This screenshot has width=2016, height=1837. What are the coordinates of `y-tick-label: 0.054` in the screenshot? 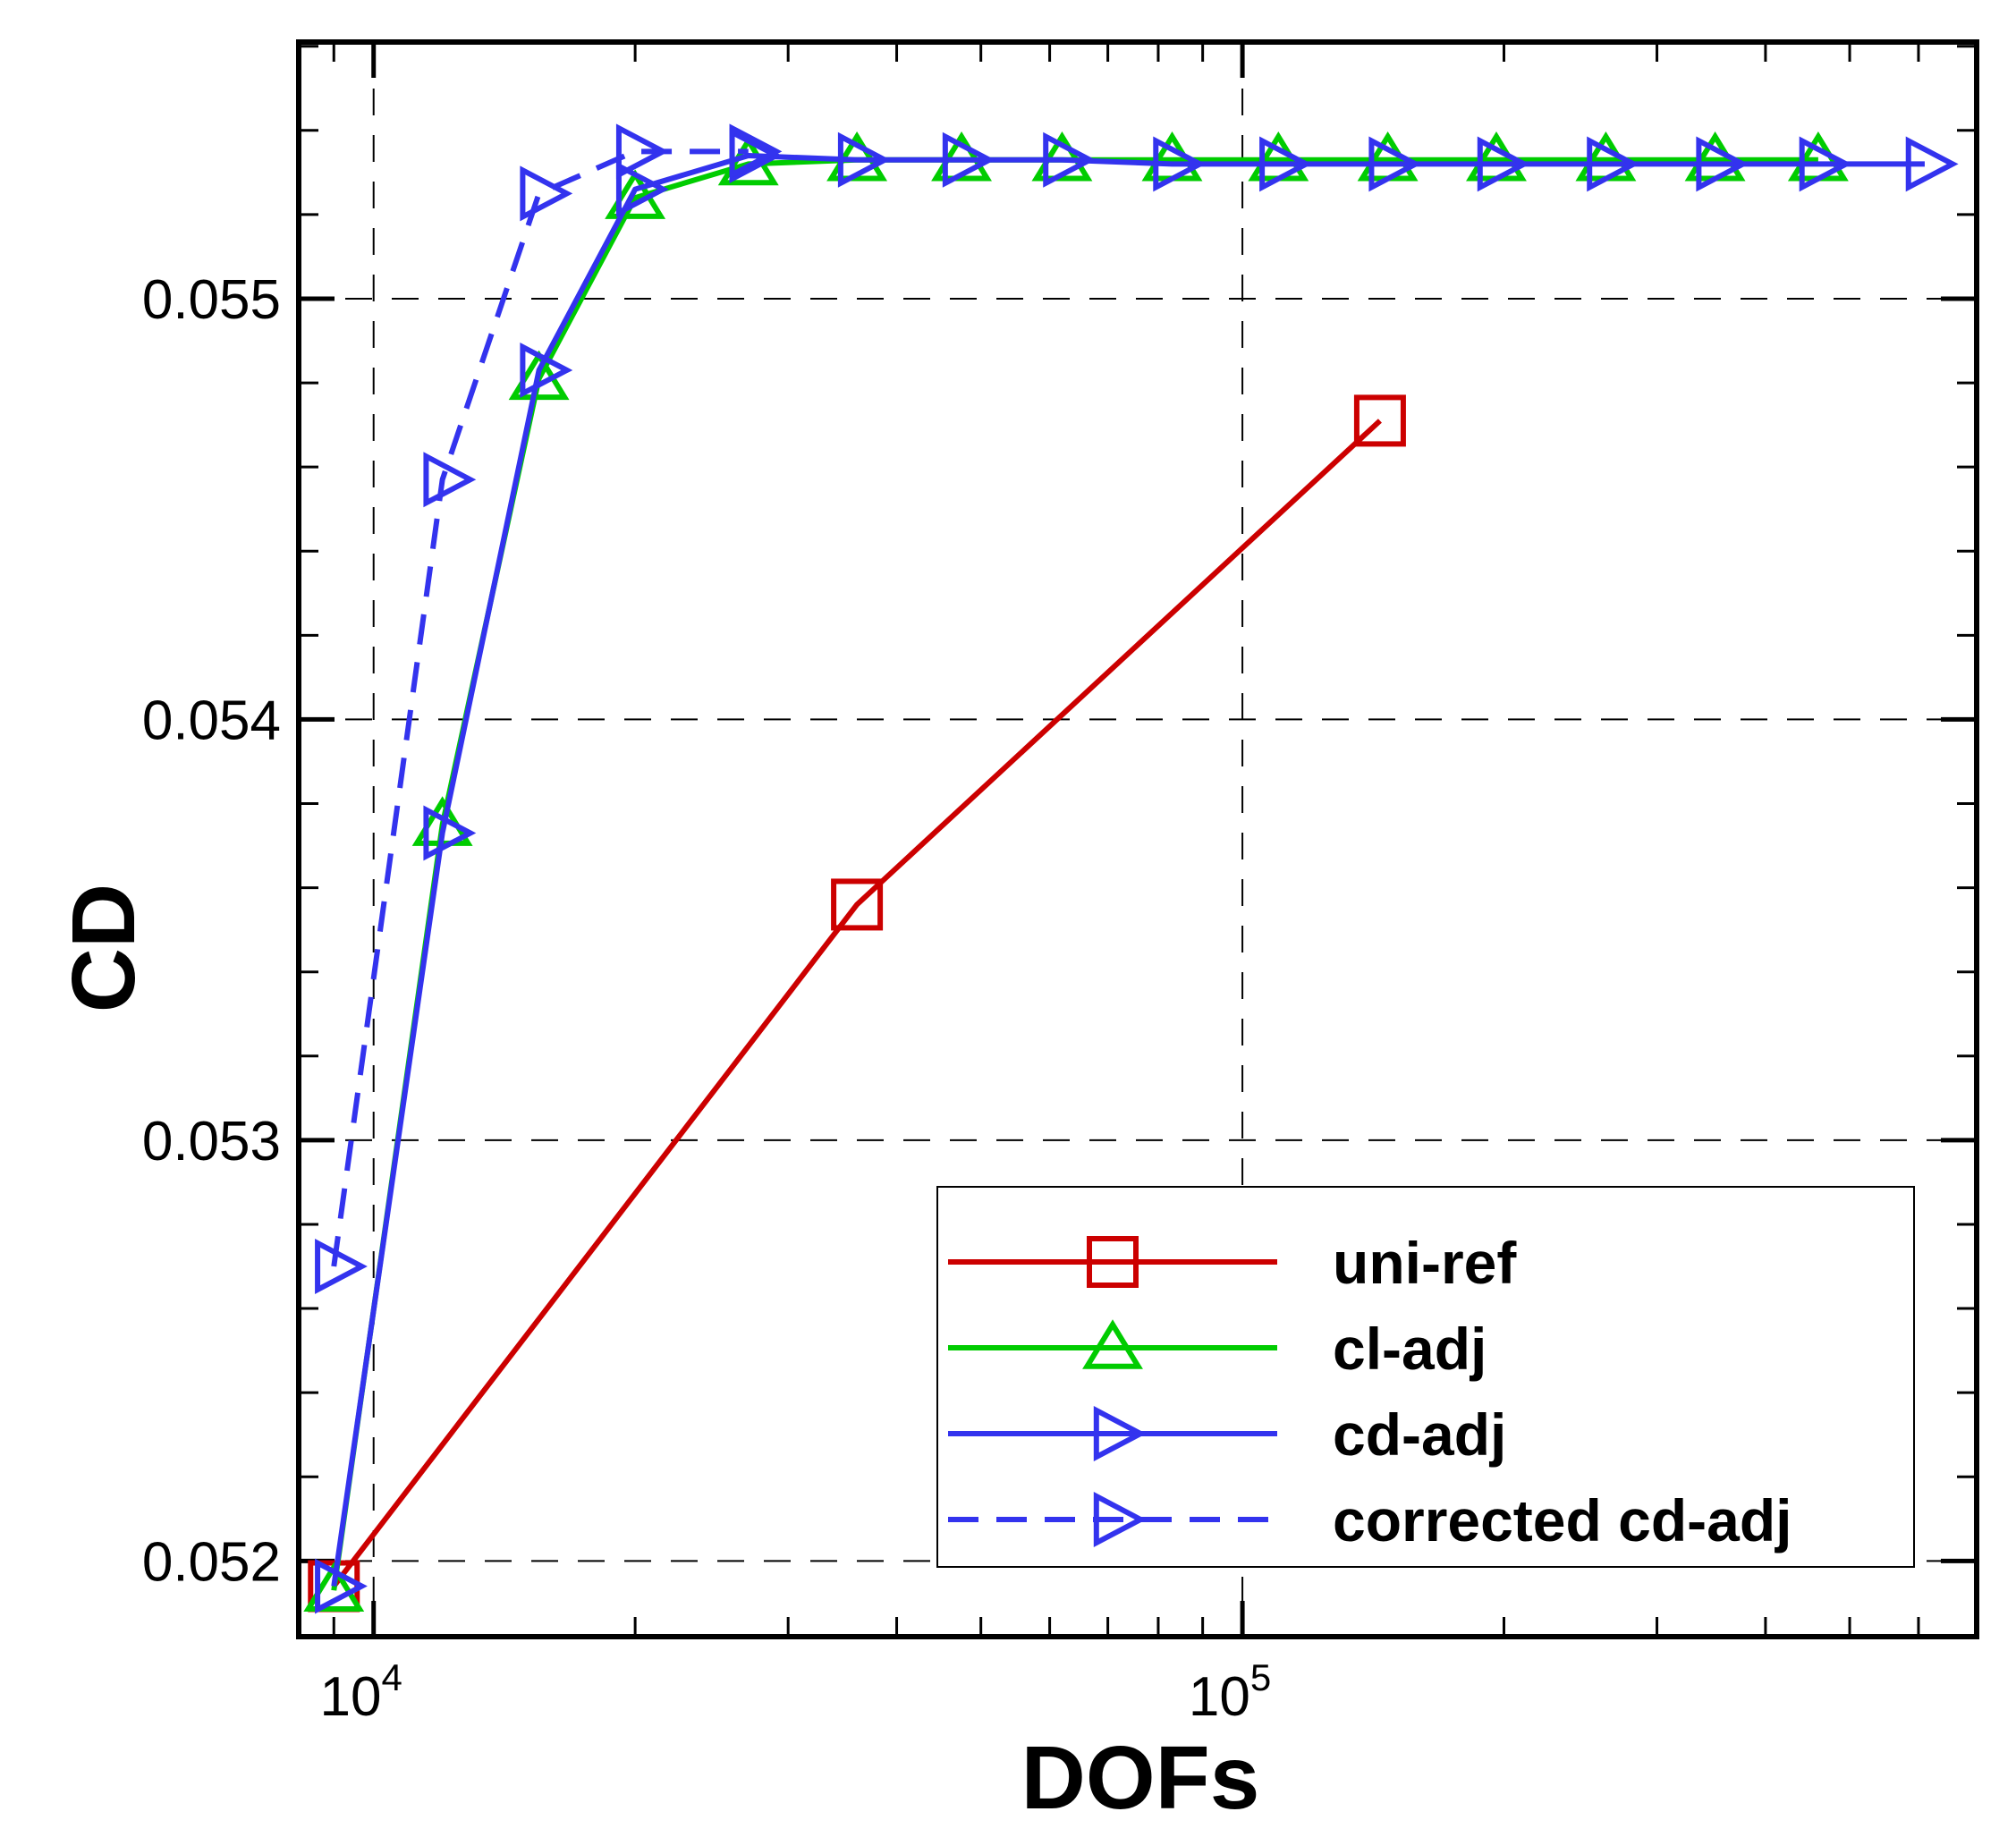 It's located at (211, 720).